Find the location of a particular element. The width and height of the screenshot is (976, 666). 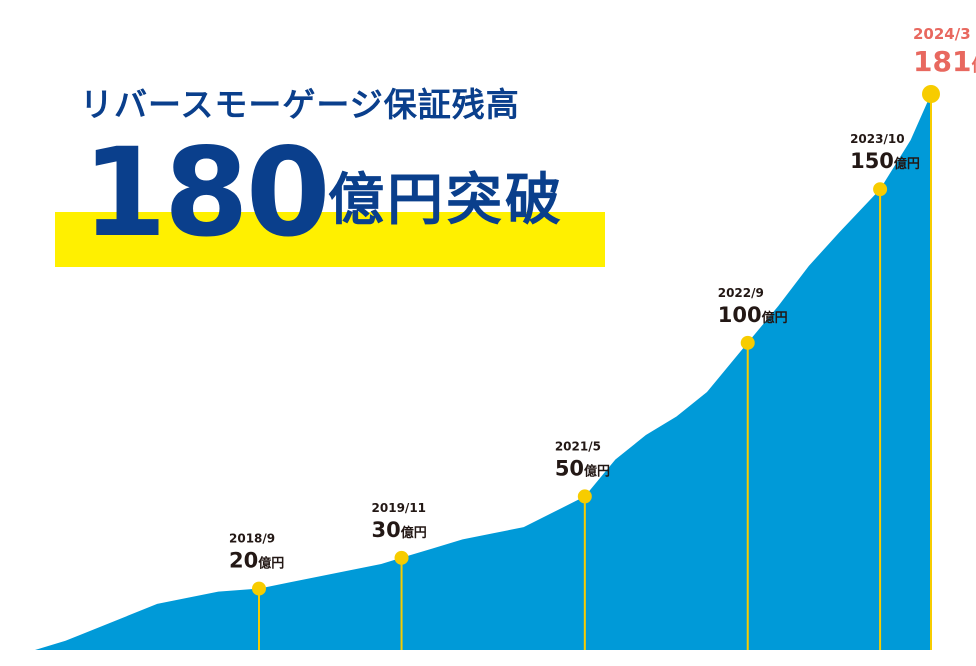

headline-big-suffix: 億円突破 is located at coordinates (446, 200).